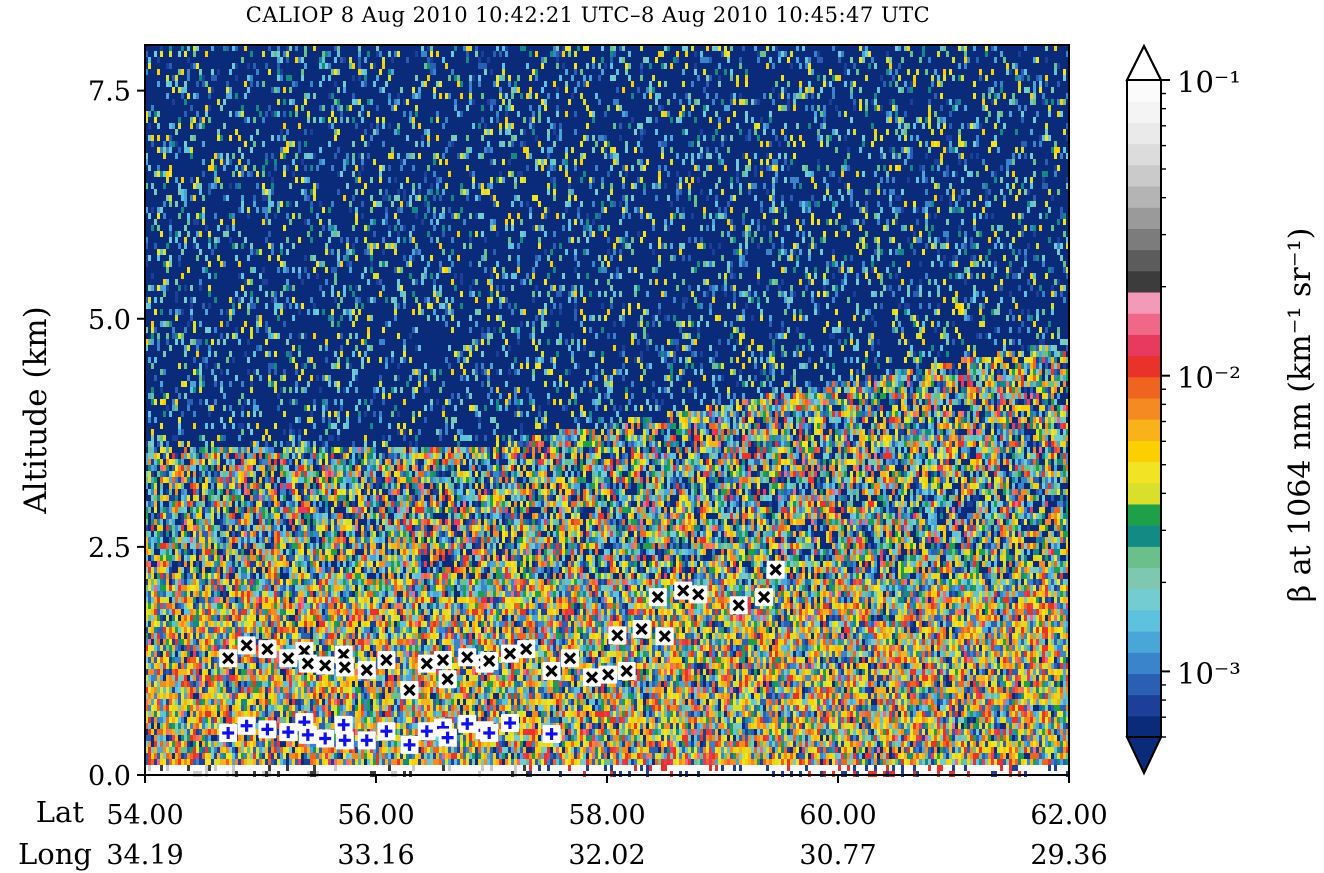 The image size is (1324, 873). What do you see at coordinates (109, 320) in the screenshot?
I see `y-tick-label: 5.0` at bounding box center [109, 320].